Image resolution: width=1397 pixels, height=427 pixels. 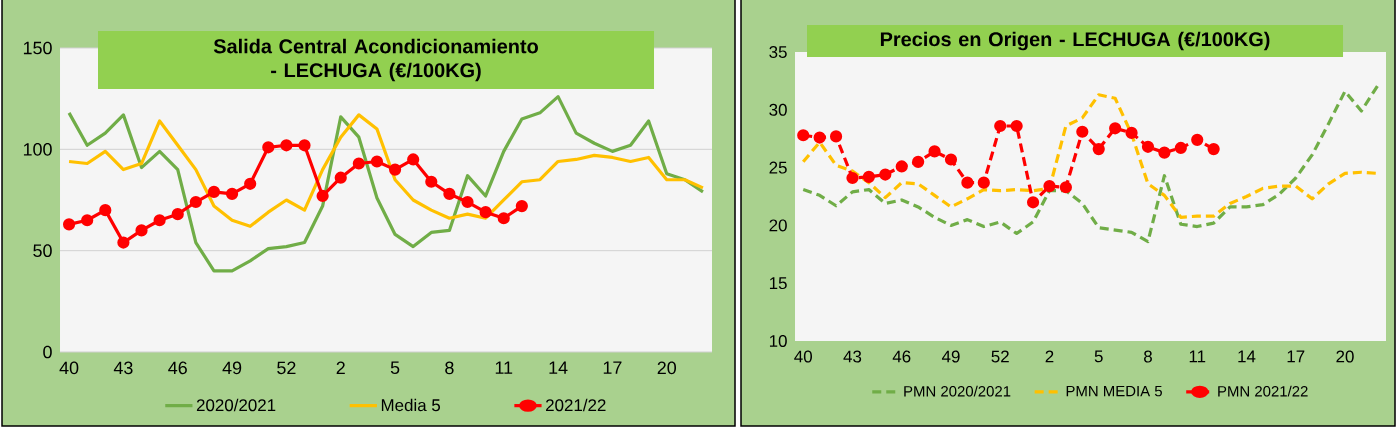 I want to click on y-tick-label: 15, so click(x=778, y=283).